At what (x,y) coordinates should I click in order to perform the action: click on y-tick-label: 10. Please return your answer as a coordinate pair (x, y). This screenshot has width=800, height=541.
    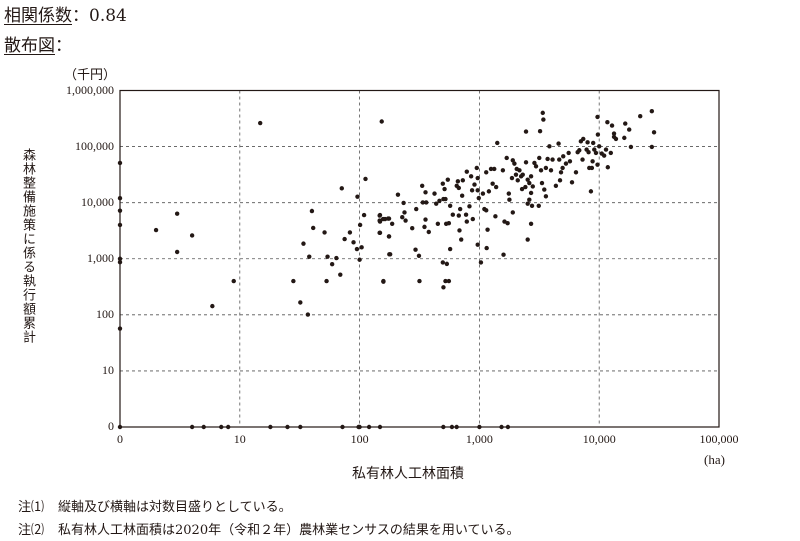
    Looking at the image, I should click on (108, 369).